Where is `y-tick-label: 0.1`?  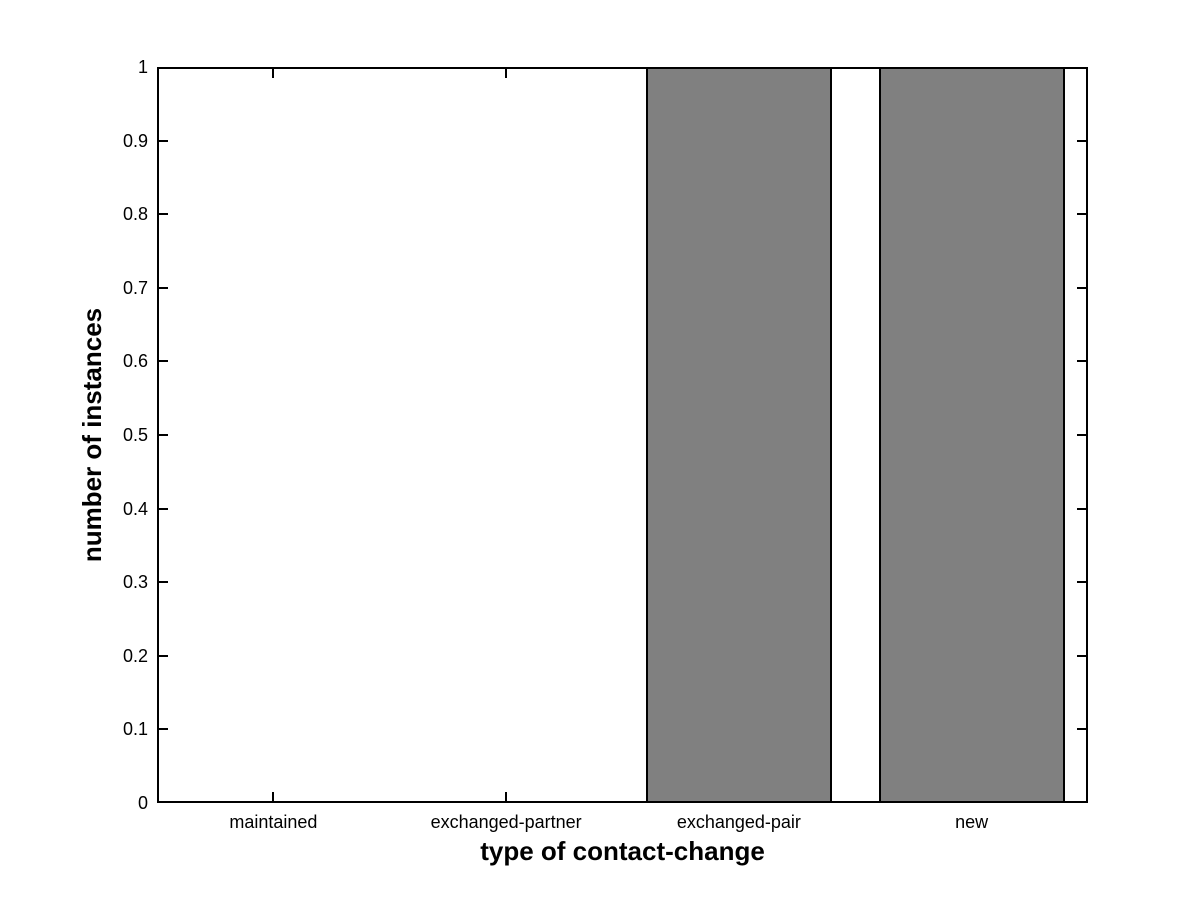
y-tick-label: 0.1 is located at coordinates (135, 729).